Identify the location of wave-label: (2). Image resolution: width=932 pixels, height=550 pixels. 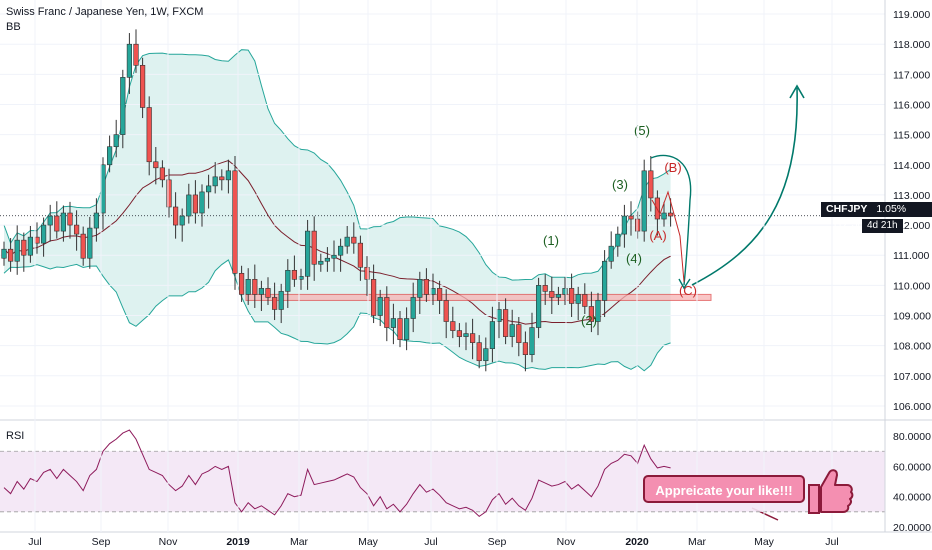
(589, 320).